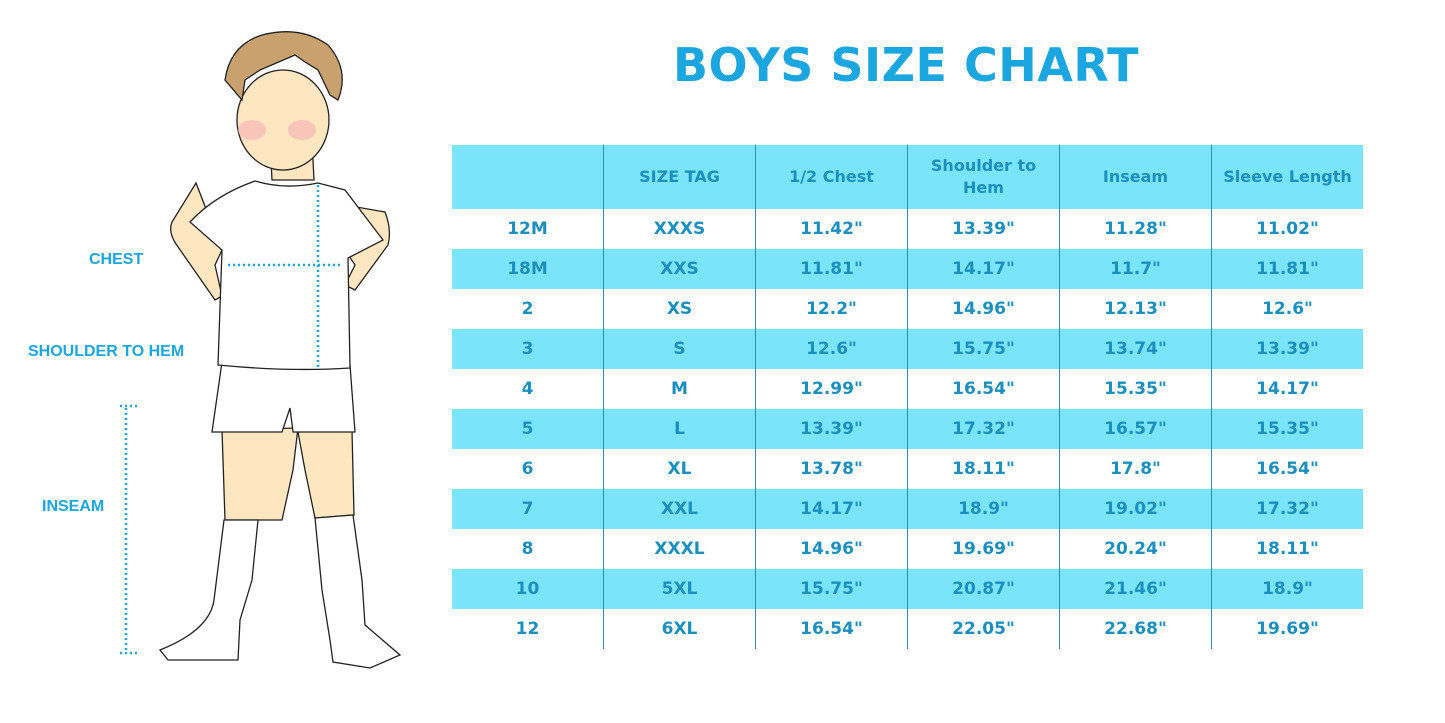  Describe the element at coordinates (1135, 309) in the screenshot. I see `table-cell: 12.13"` at that location.